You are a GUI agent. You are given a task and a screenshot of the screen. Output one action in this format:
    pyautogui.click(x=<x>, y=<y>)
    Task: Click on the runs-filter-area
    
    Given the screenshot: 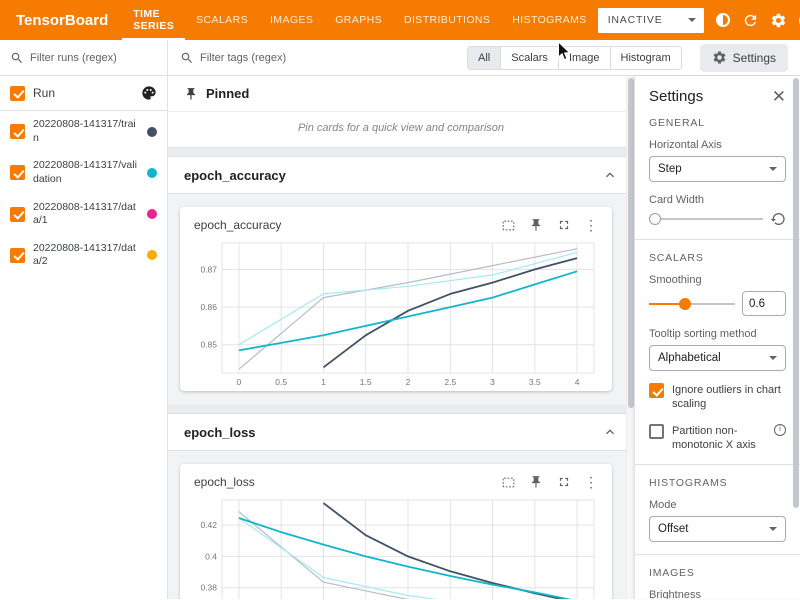 What is the action you would take?
    pyautogui.click(x=84, y=57)
    